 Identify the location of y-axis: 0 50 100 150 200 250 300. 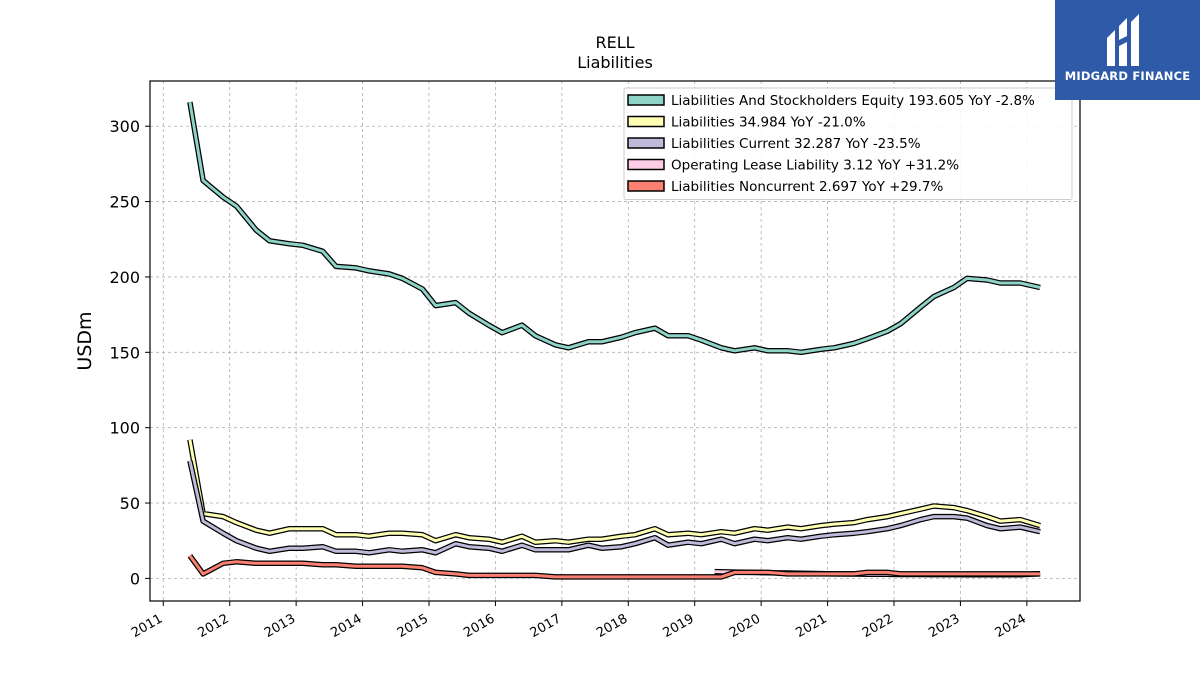
(129, 352).